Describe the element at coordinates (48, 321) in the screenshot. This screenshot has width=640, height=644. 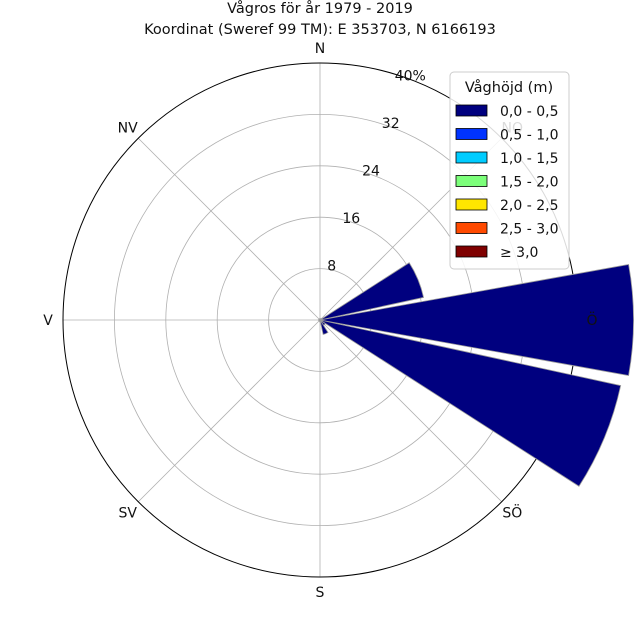
I see `direction-label: V` at that location.